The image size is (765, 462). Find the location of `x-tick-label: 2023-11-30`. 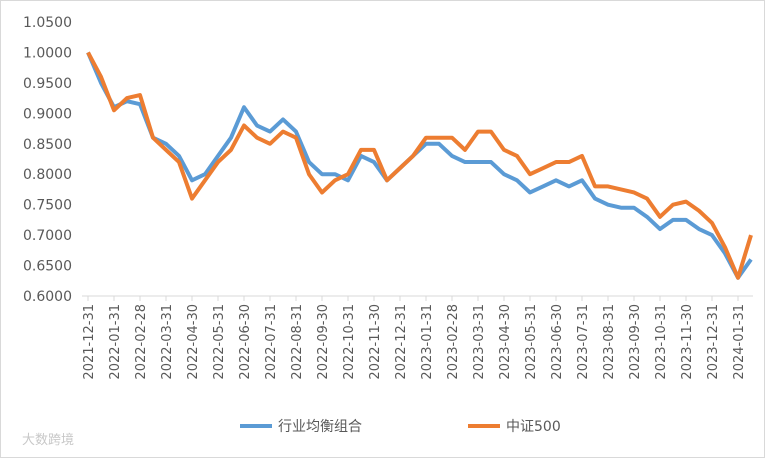

x-tick-label: 2023-11-30 is located at coordinates (687, 342).